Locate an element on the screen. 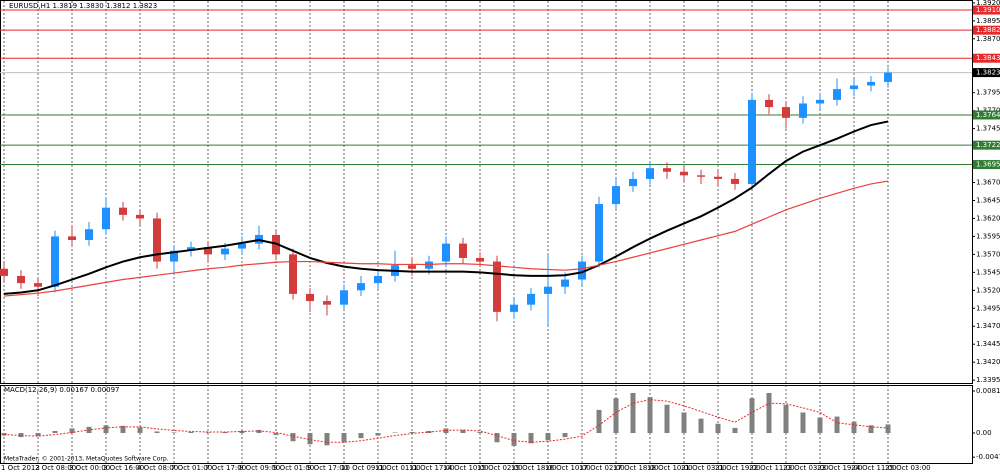 The image size is (1000, 473). y-tick-label: 1.3870 is located at coordinates (988, 39).